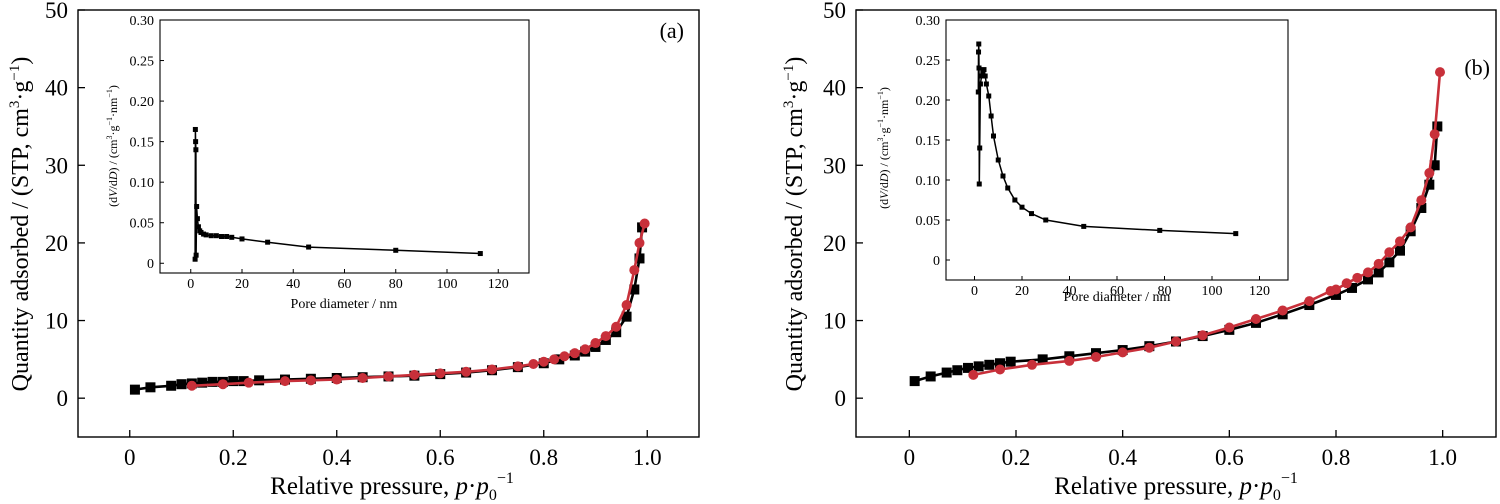 This screenshot has width=1500, height=504. I want to click on inset-y-tick-label: 0.20, so click(928, 101).